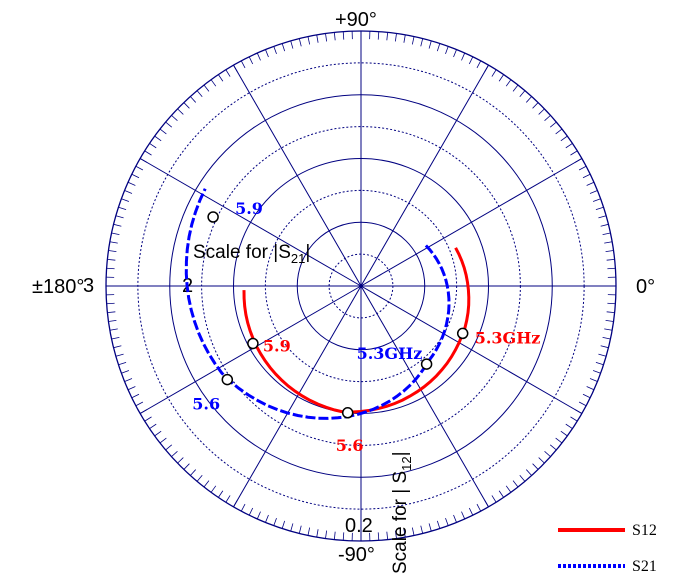  Describe the element at coordinates (356, 20) in the screenshot. I see `angle-label-top: +90°` at that location.